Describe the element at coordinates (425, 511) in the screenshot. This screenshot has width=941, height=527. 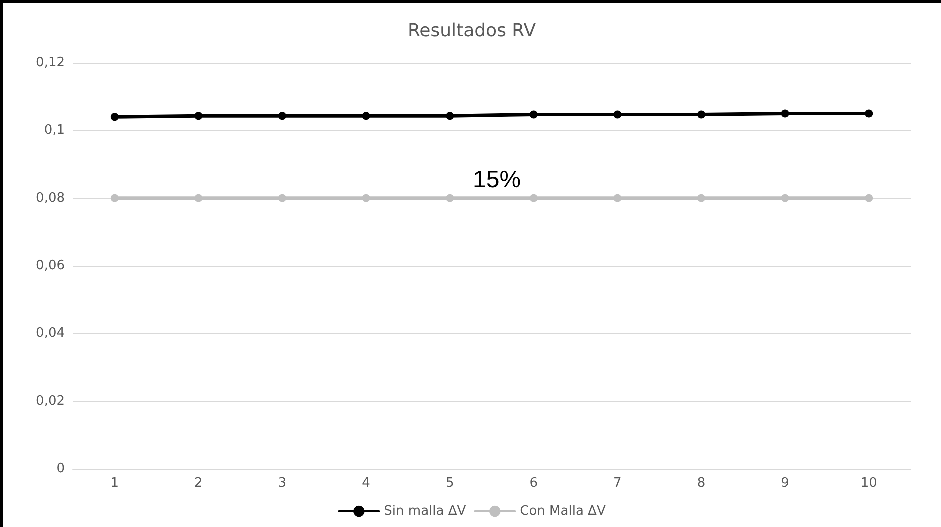
I see `legend-label: Sin malla ΔV` at that location.